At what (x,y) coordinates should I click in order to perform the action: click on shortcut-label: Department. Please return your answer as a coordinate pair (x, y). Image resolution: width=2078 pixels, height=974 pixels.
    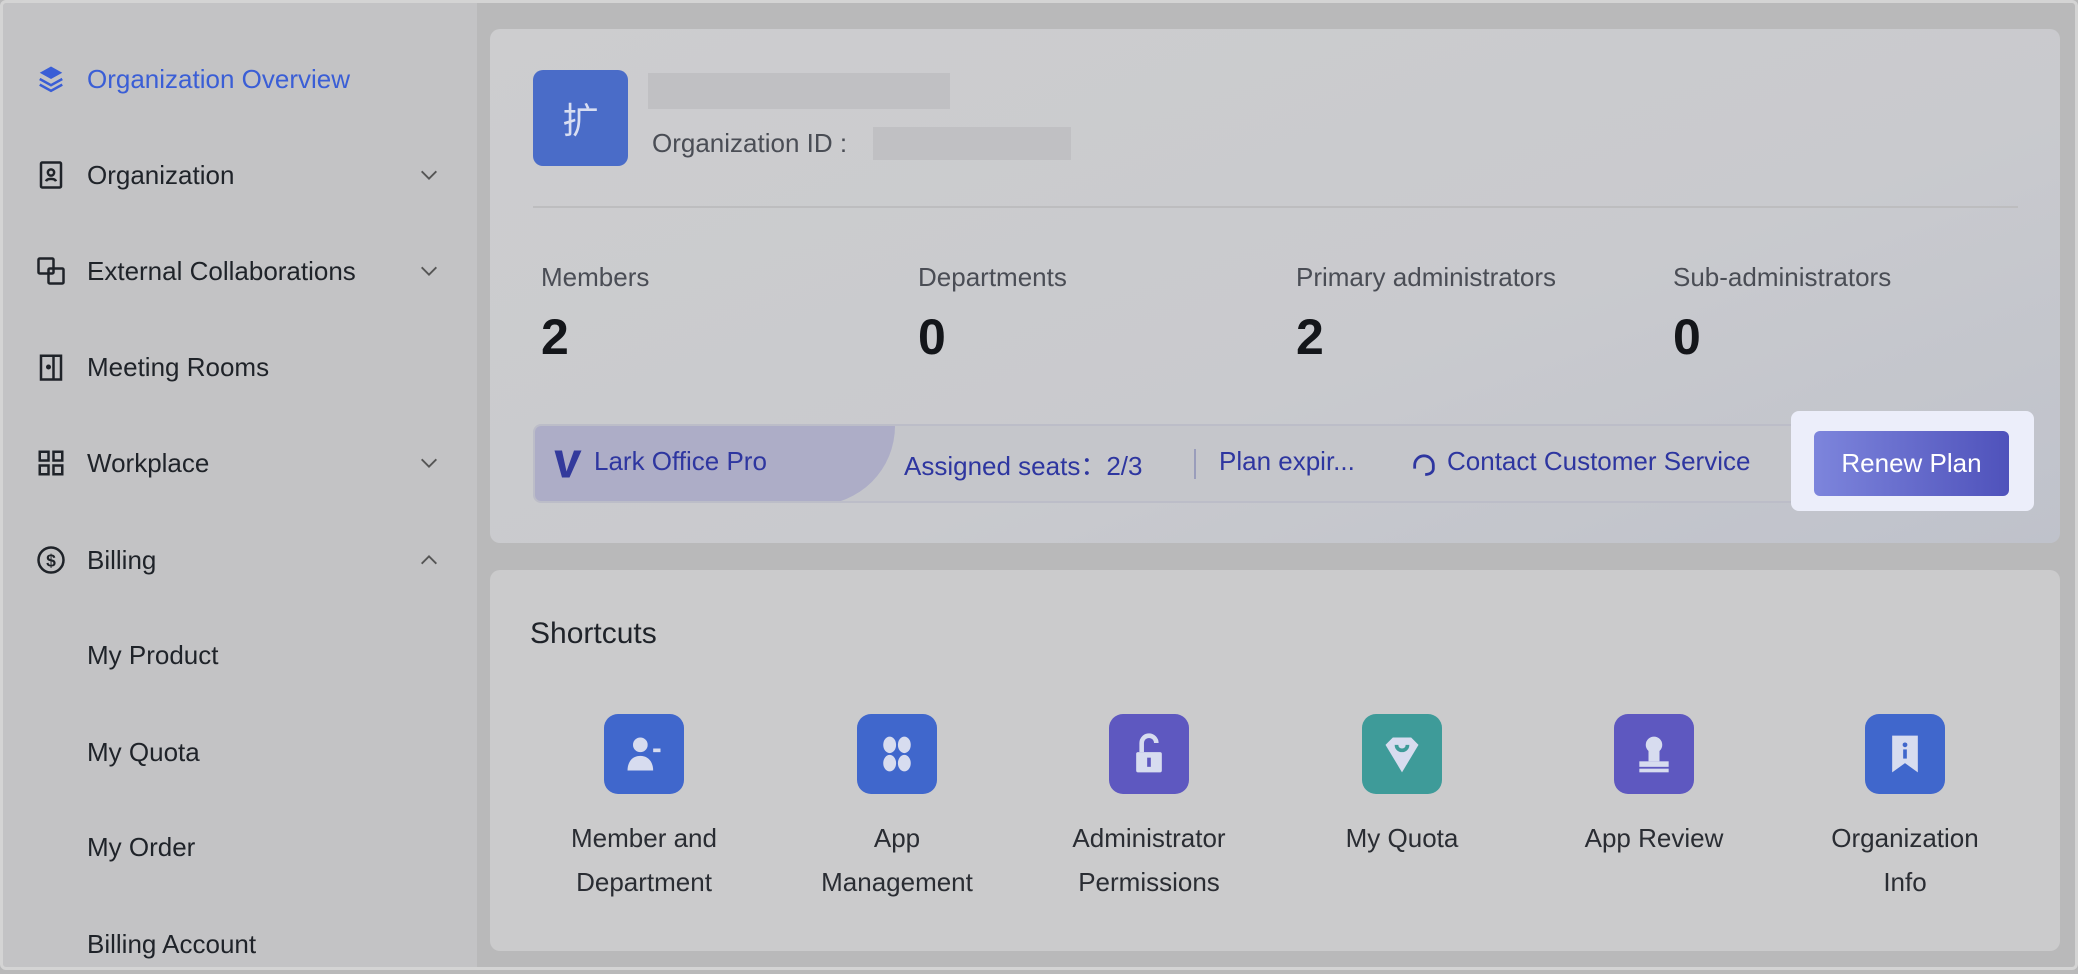
    Looking at the image, I should click on (644, 882).